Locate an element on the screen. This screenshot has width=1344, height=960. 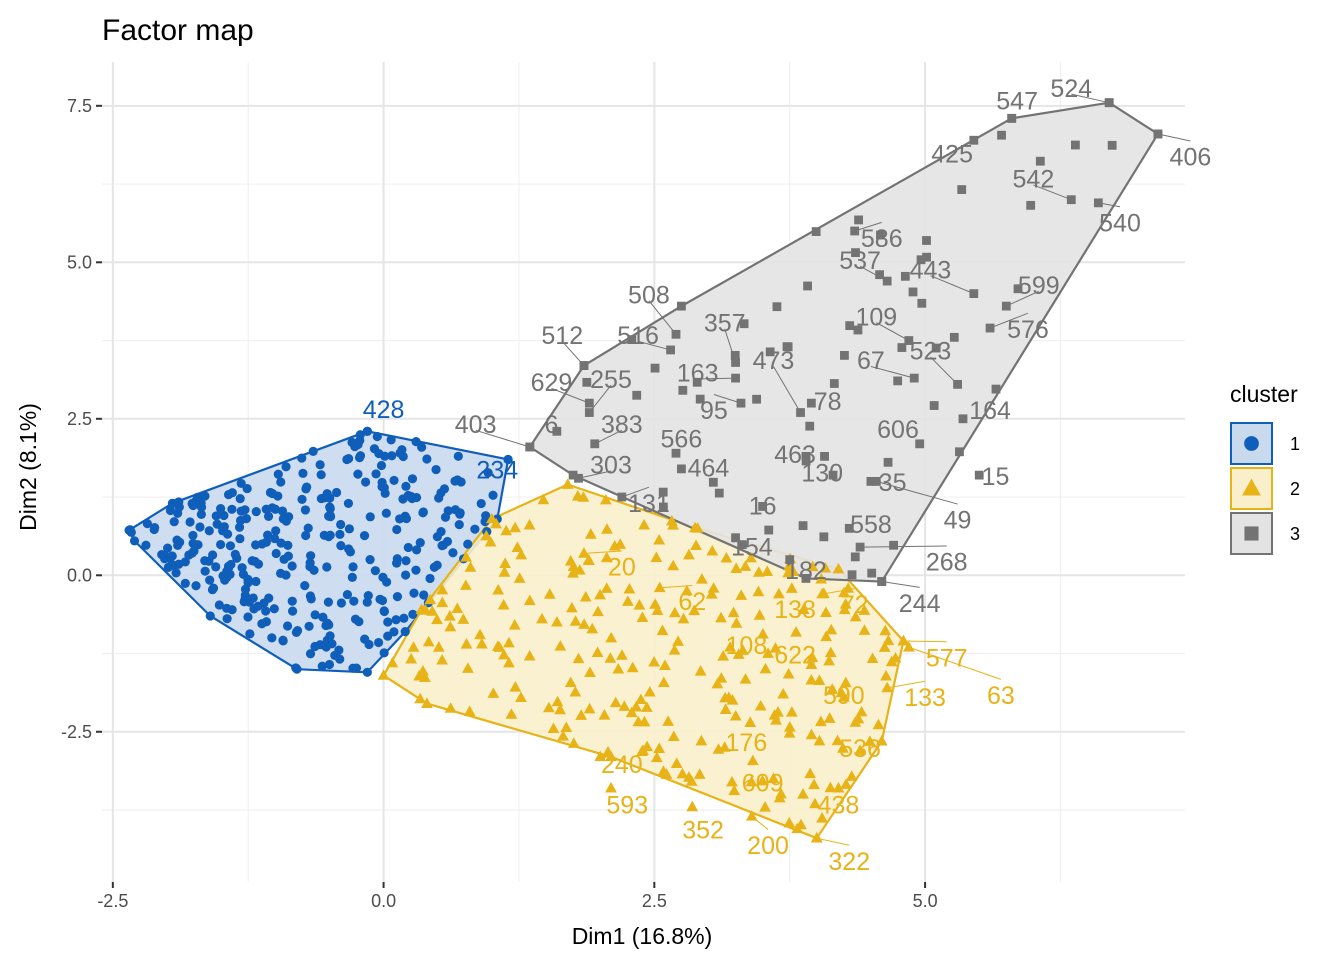
cluster-2-point-label: 72 is located at coordinates (855, 605).